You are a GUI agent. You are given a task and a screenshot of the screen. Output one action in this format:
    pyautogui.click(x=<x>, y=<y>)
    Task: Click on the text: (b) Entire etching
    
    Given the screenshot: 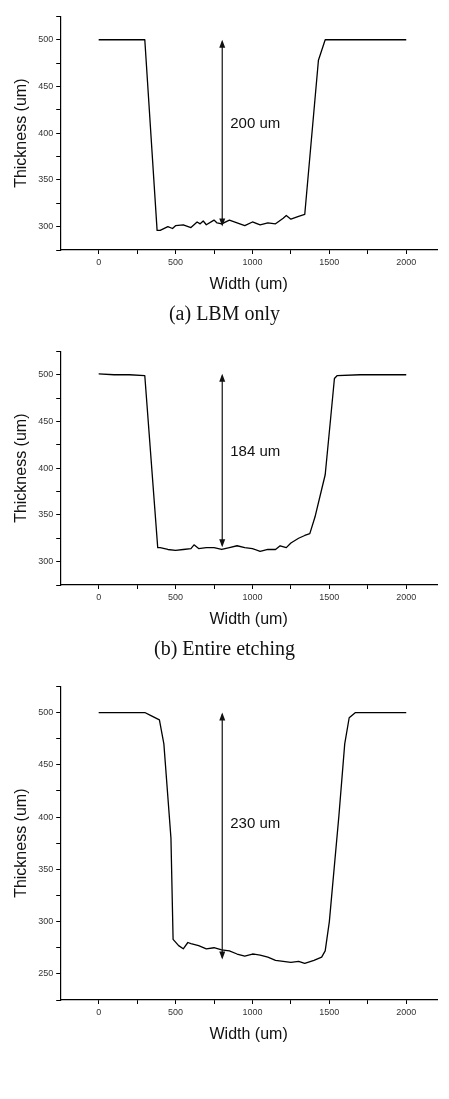 What is the action you would take?
    pyautogui.click(x=224, y=648)
    